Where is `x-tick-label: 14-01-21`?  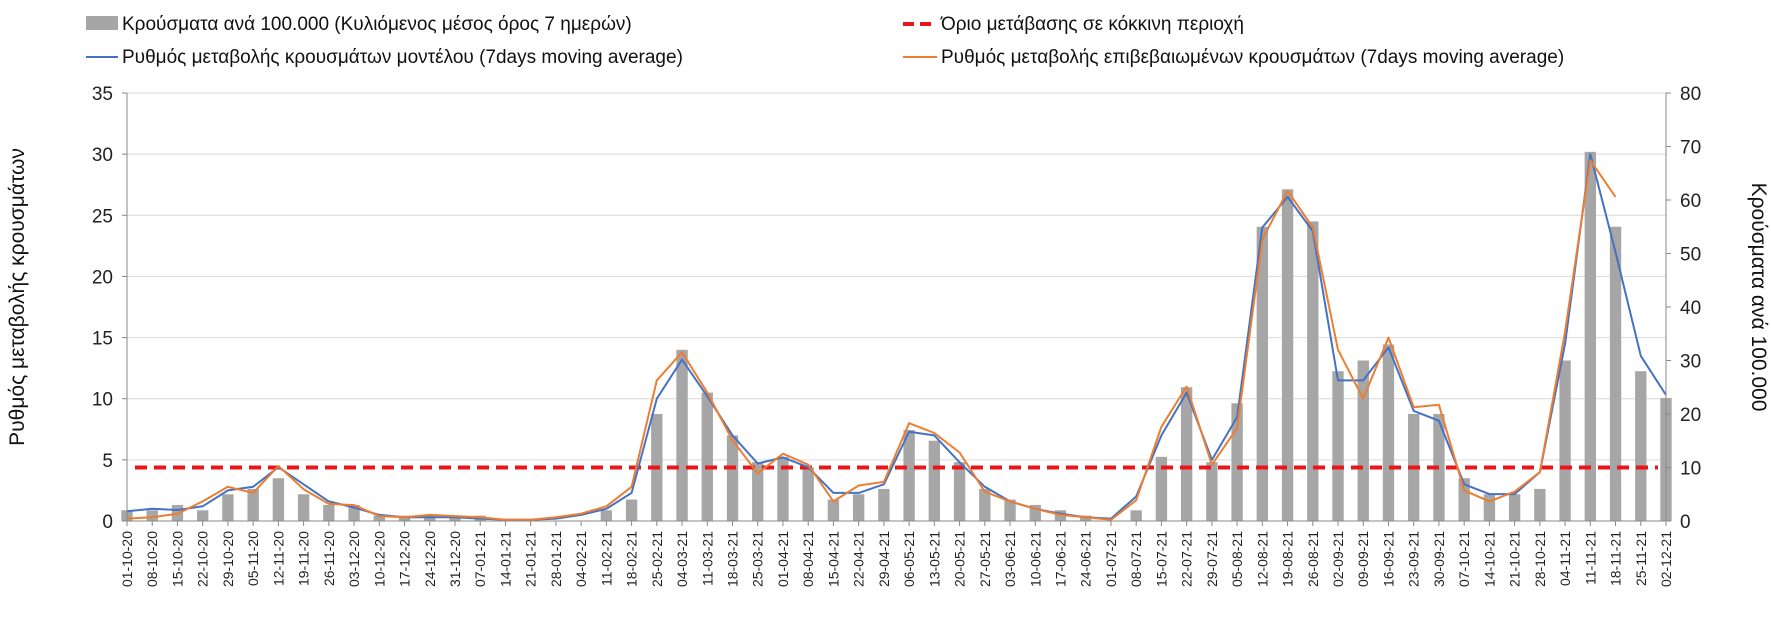 x-tick-label: 14-01-21 is located at coordinates (505, 559).